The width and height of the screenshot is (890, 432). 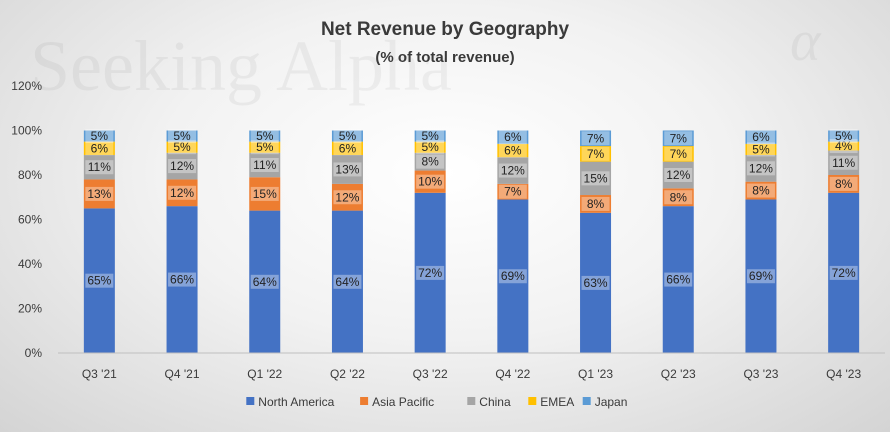 I want to click on x-tick-label: Q3 '21, so click(x=99, y=374).